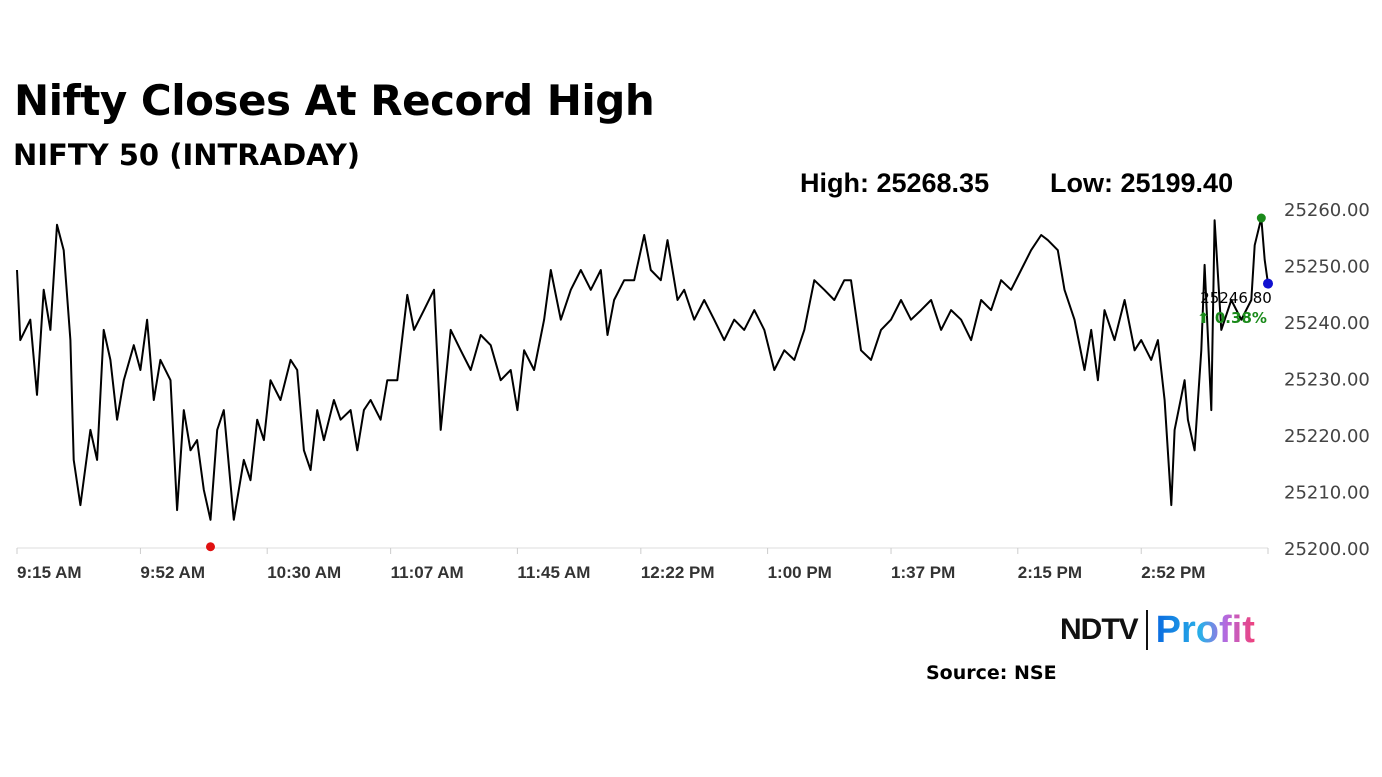 The height and width of the screenshot is (777, 1382). What do you see at coordinates (1099, 629) in the screenshot?
I see `logo-ndtv: NDTV` at bounding box center [1099, 629].